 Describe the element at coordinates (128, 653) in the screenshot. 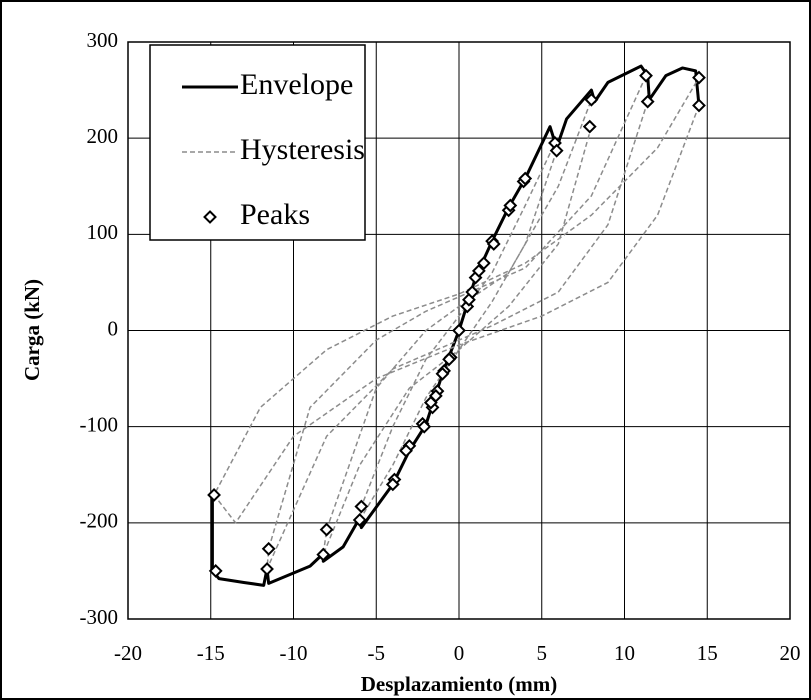

I see `x-tick-label: -20` at that location.